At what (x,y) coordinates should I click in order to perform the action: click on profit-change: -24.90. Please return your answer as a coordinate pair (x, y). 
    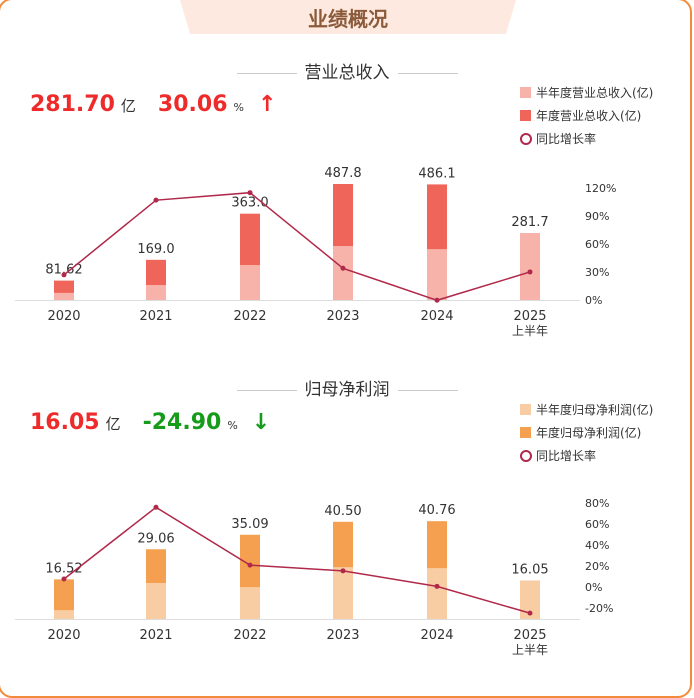
    Looking at the image, I should click on (182, 422).